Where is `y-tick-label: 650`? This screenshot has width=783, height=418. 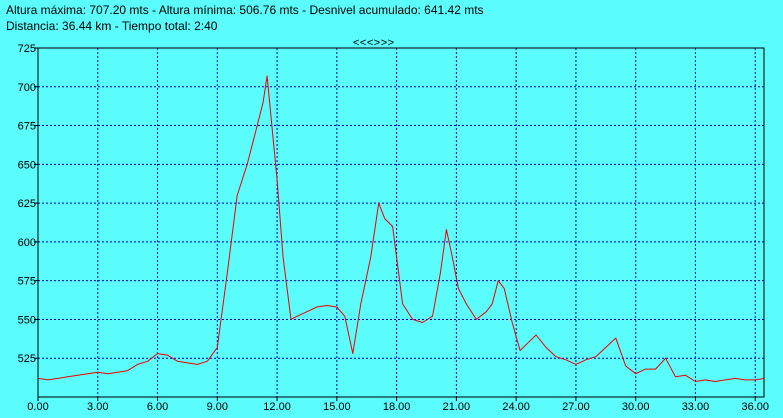 y-tick-label: 650 is located at coordinates (27, 165).